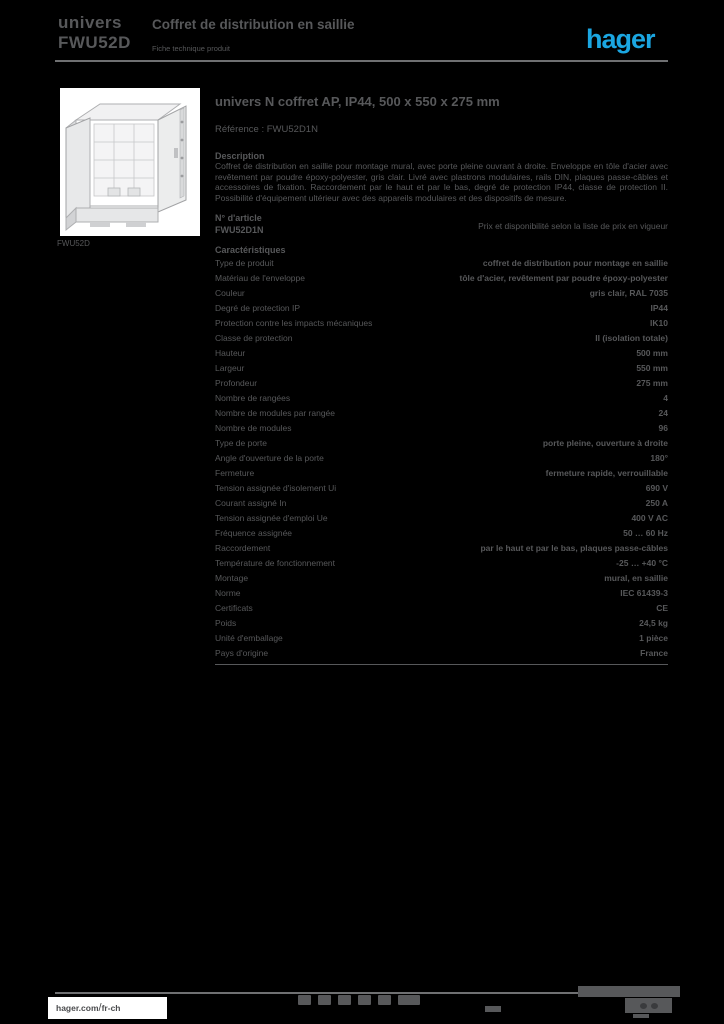 The width and height of the screenshot is (724, 1024). I want to click on table-row: Poids 24,5 kg, so click(441, 623).